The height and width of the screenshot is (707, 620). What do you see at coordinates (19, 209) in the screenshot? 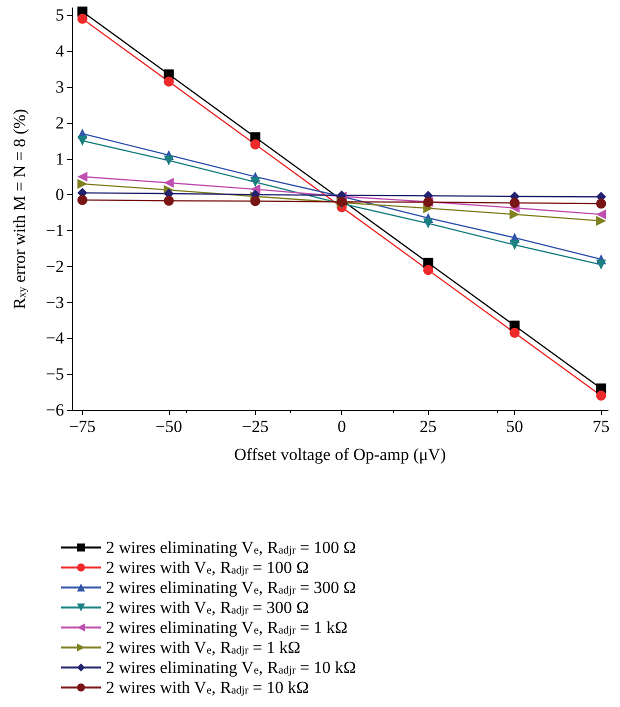
I see `y-axis-title: Rxy error with M = N = 8 (%)` at bounding box center [19, 209].